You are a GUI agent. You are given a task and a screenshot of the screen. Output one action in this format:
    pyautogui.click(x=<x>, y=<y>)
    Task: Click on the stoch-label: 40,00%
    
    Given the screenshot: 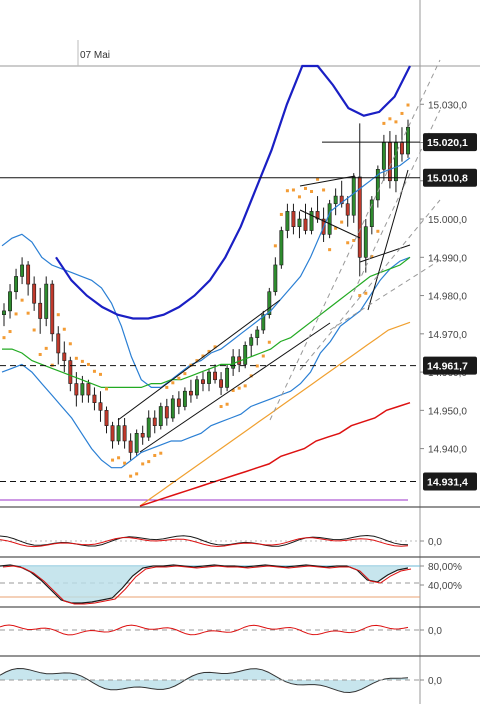 What is the action you would take?
    pyautogui.click(x=445, y=586)
    